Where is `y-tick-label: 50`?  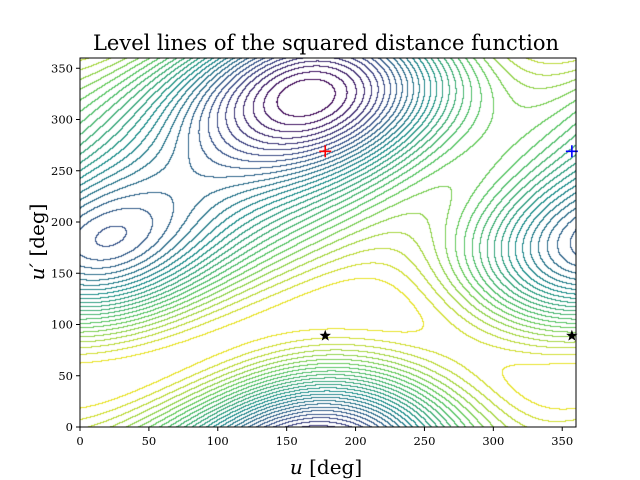 y-tick-label: 50 is located at coordinates (65, 376).